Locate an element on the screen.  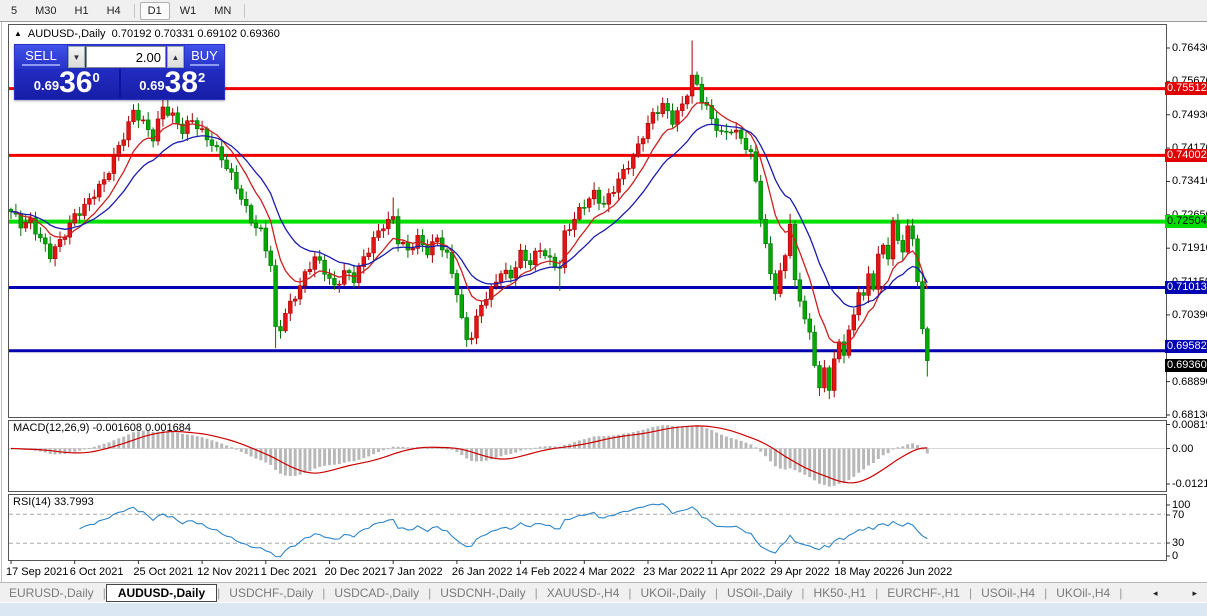
tab-audusd-daily: AUDUSD-,Daily is located at coordinates (161, 593).